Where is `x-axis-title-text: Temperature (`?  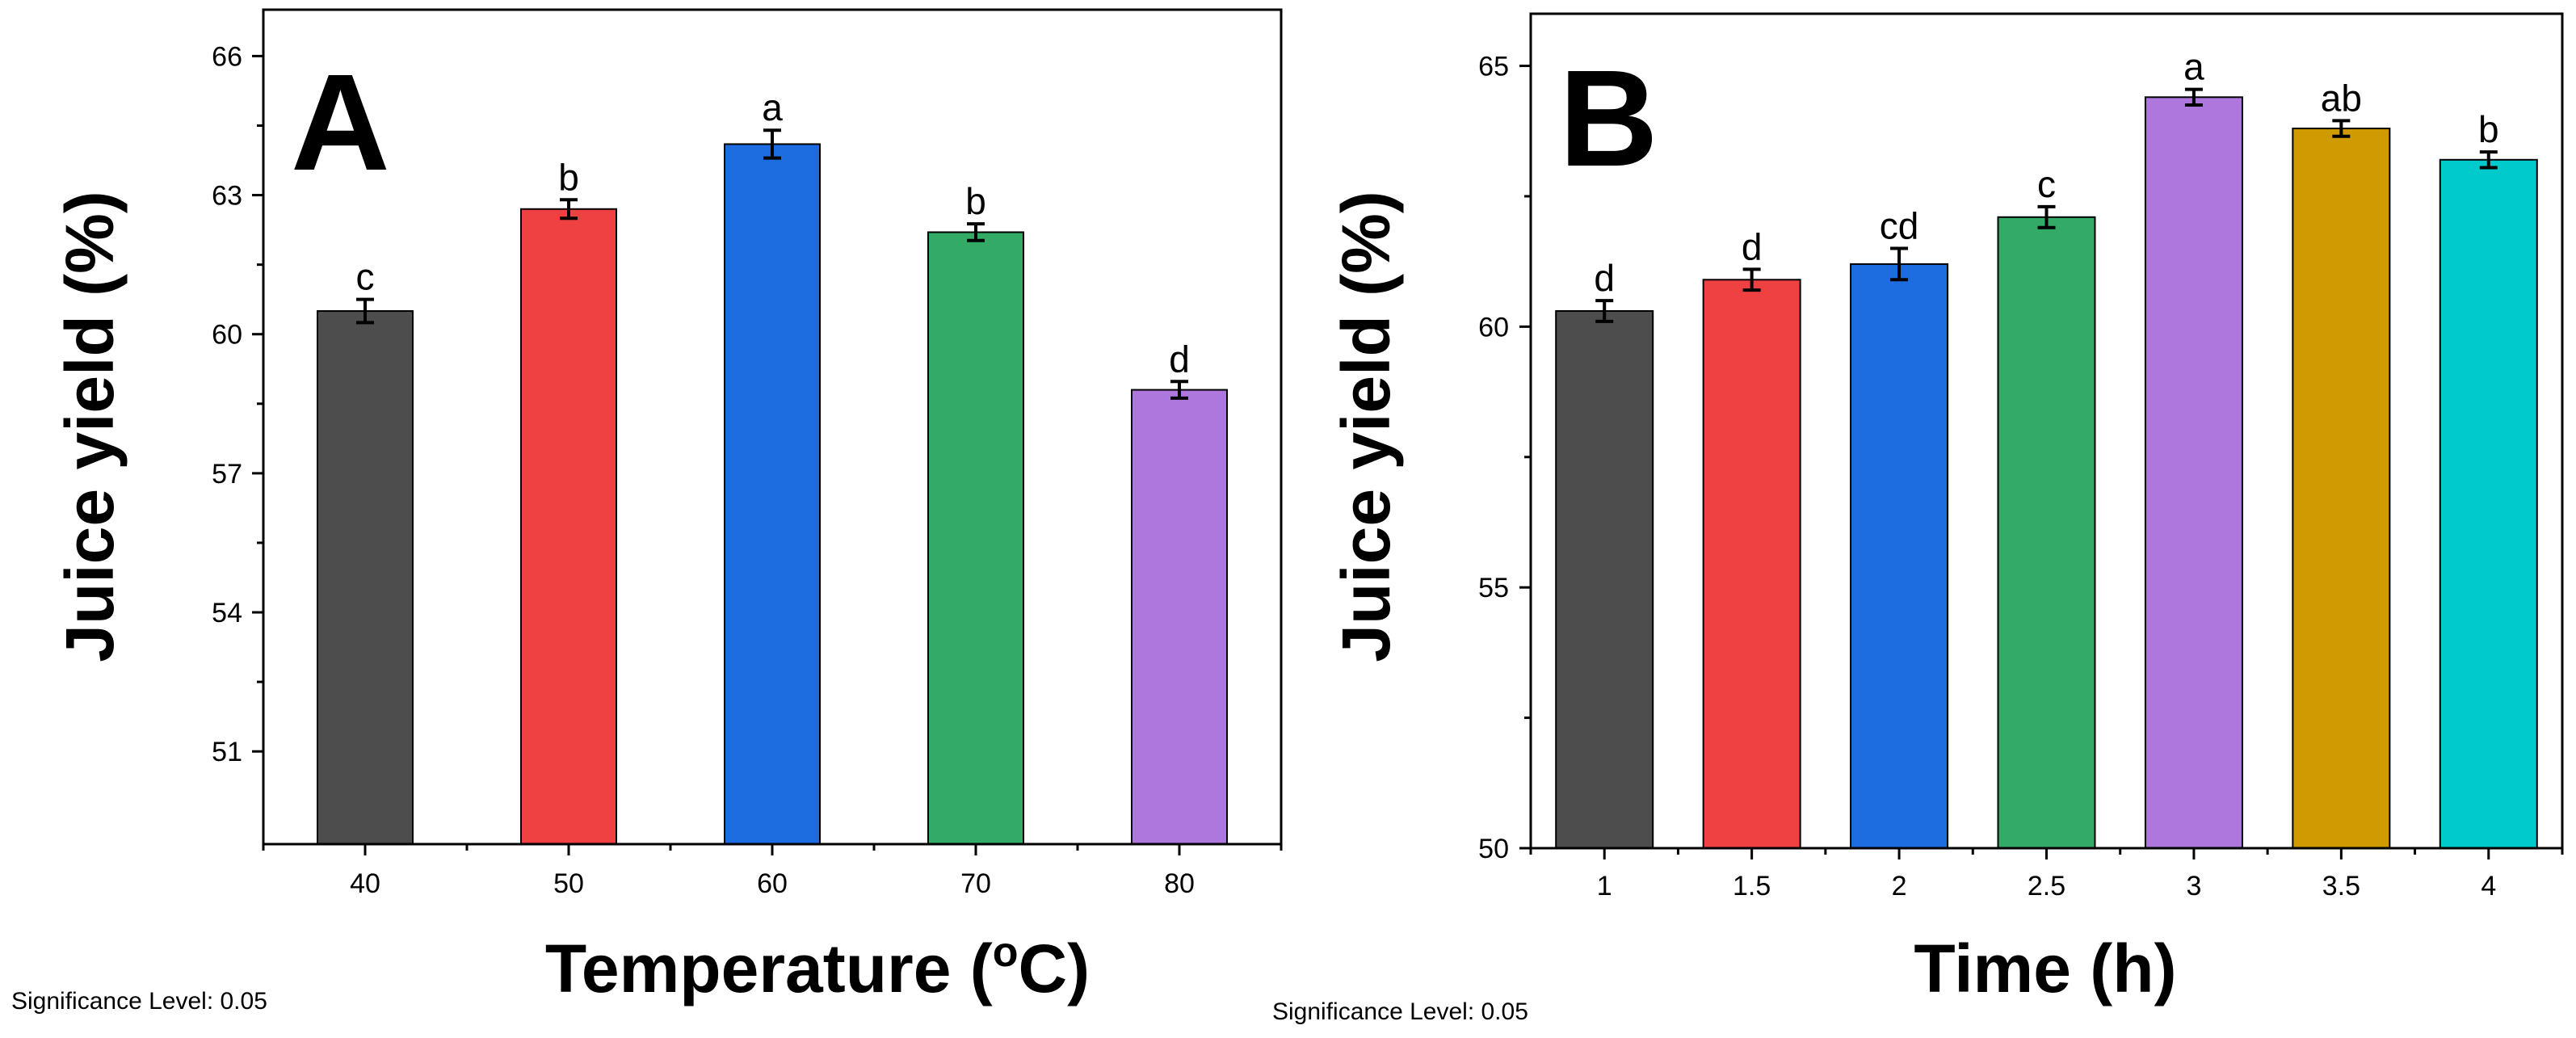 x-axis-title-text: Temperature ( is located at coordinates (769, 969).